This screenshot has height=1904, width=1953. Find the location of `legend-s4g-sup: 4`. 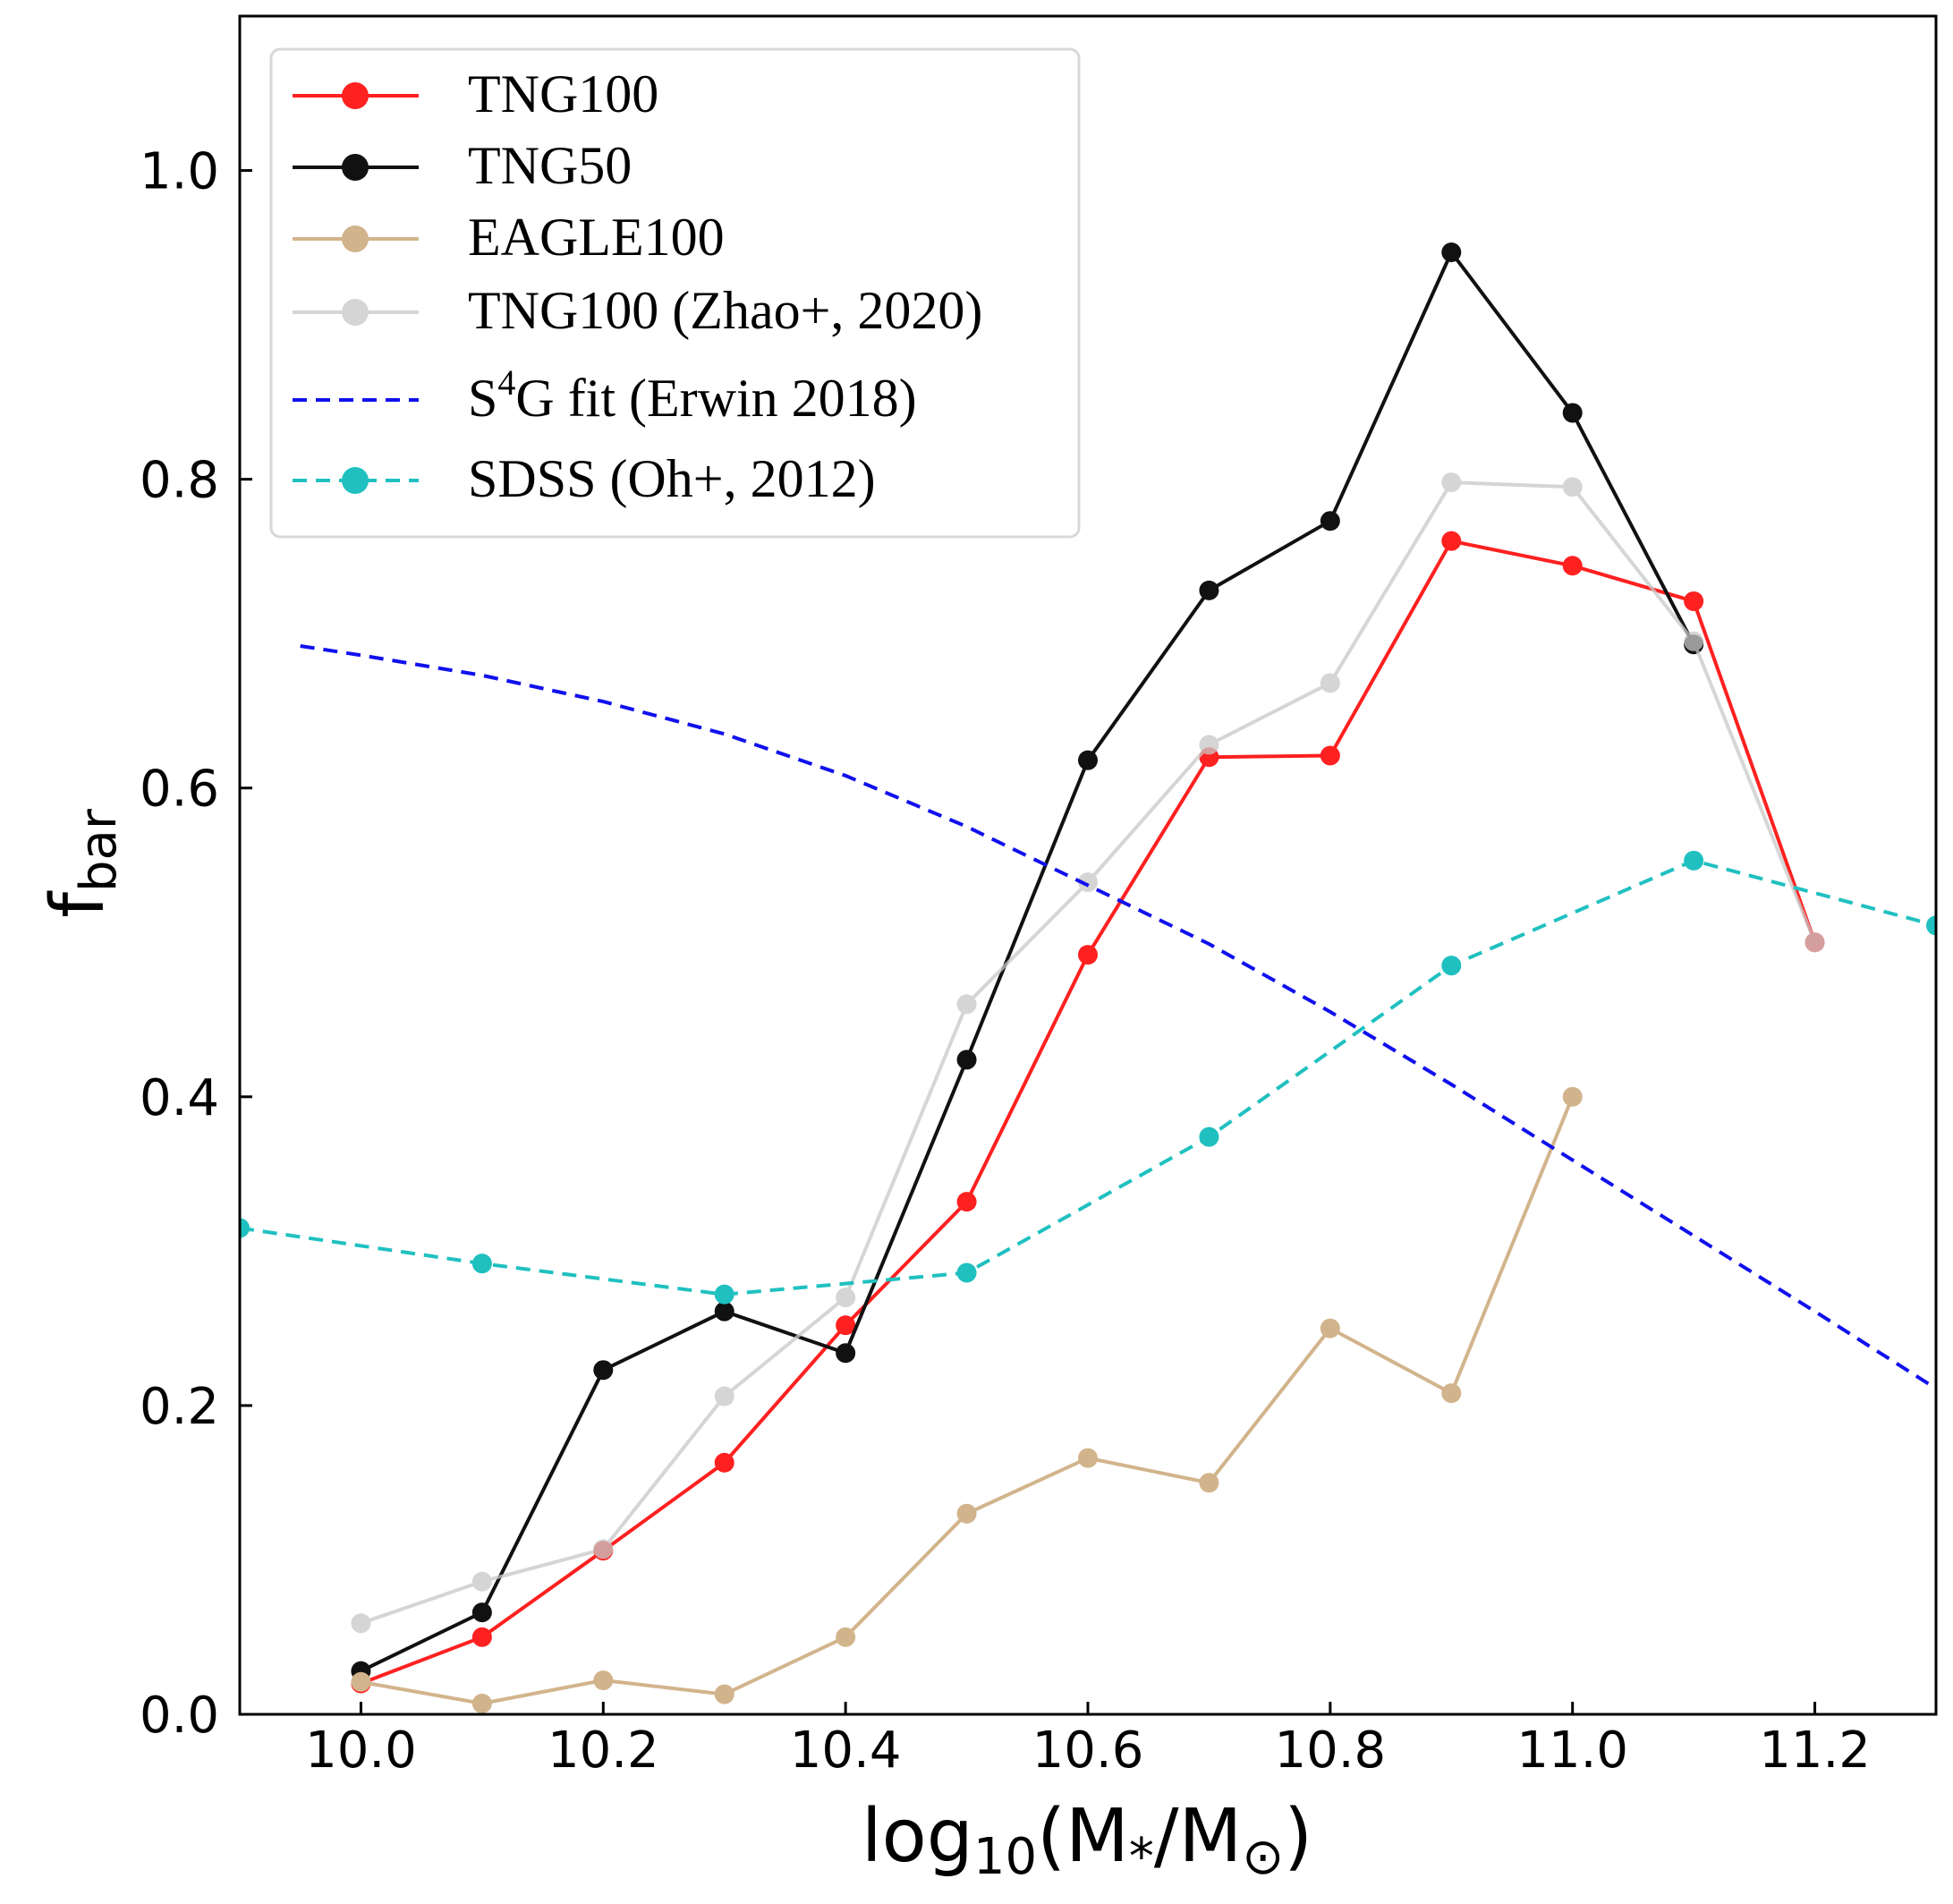

legend-s4g-sup: 4 is located at coordinates (506, 382).